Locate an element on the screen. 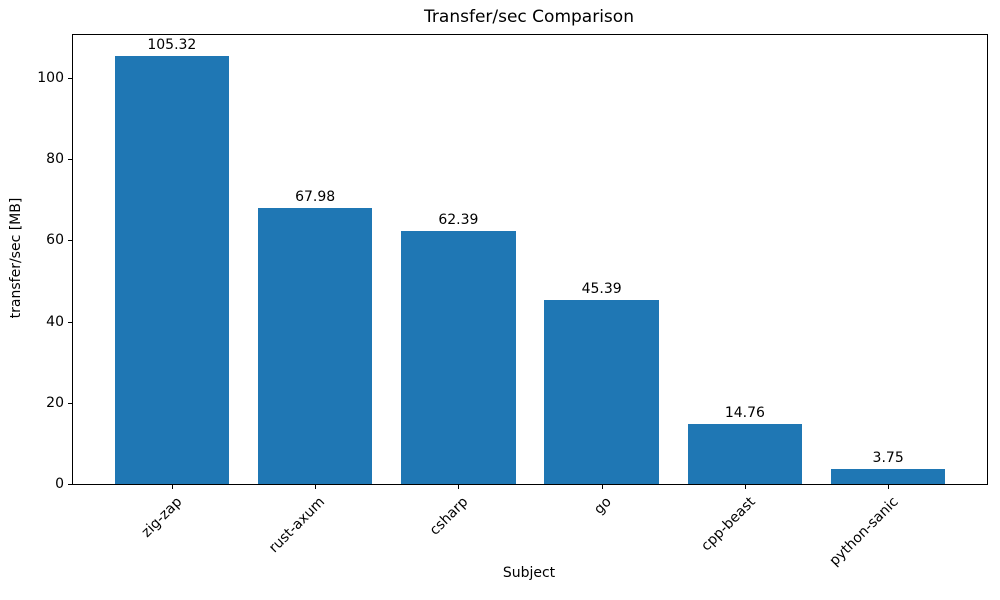  y-tick-label: 100 is located at coordinates (50, 78).